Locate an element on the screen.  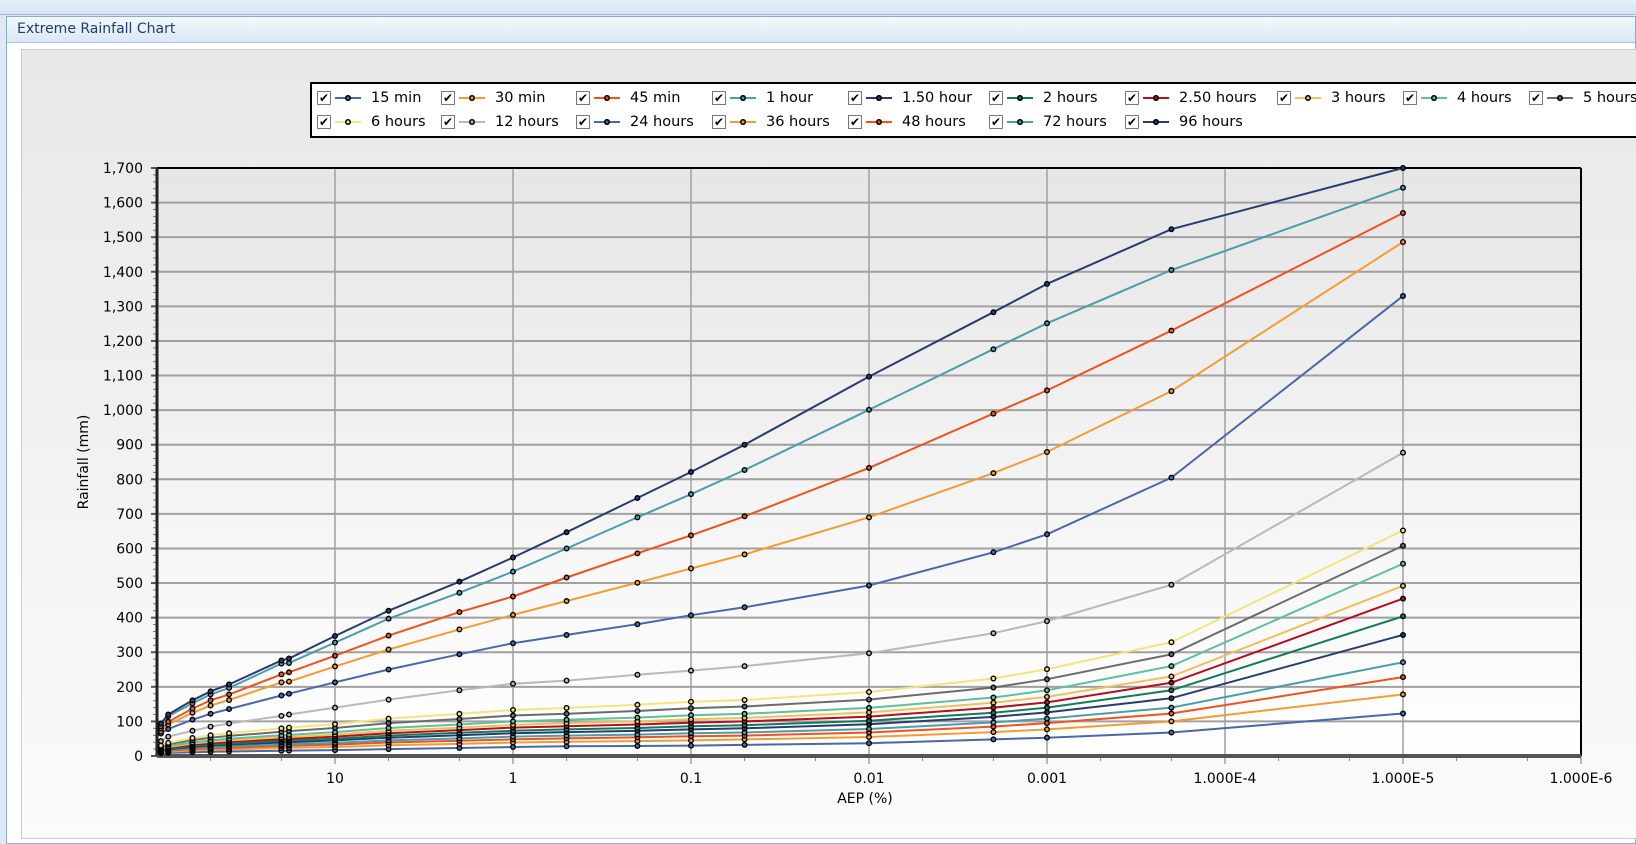
y-tick-label: 1,500 is located at coordinates (123, 238).